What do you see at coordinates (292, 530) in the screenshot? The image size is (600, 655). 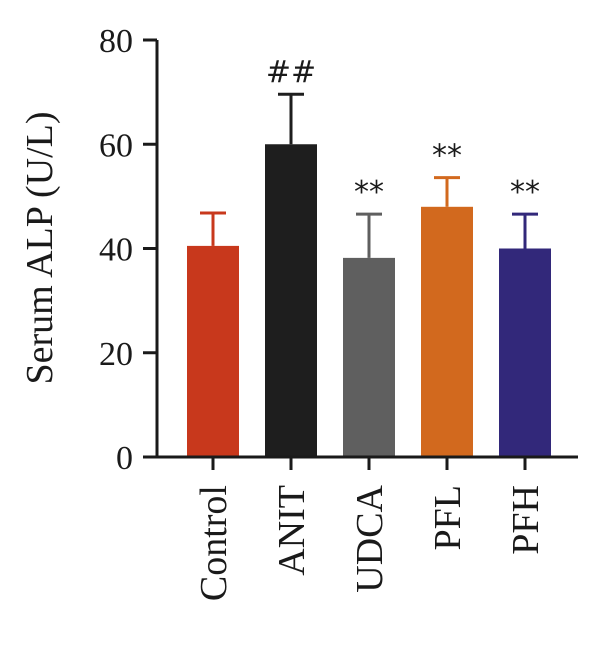 I see `x-tick-label: ANIT` at bounding box center [292, 530].